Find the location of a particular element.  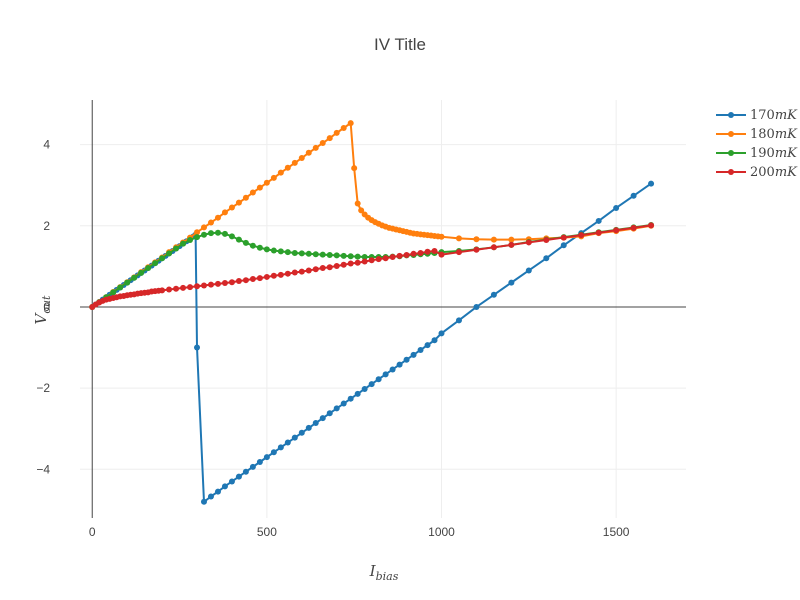

y-axis-title-sub: out is located at coordinates (46, 304).